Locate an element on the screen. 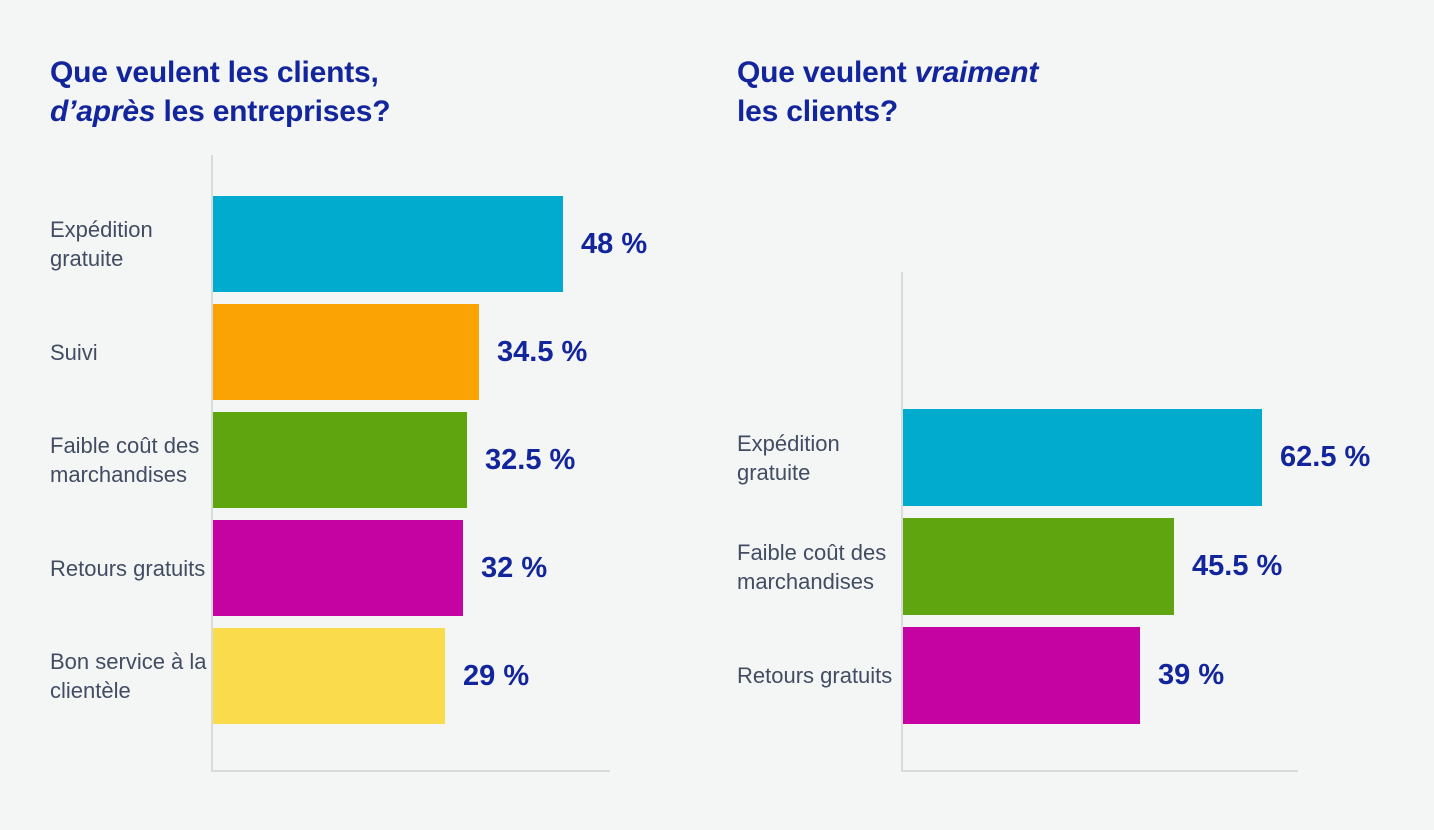  chart-title-segment: les entreprises? is located at coordinates (273, 111).